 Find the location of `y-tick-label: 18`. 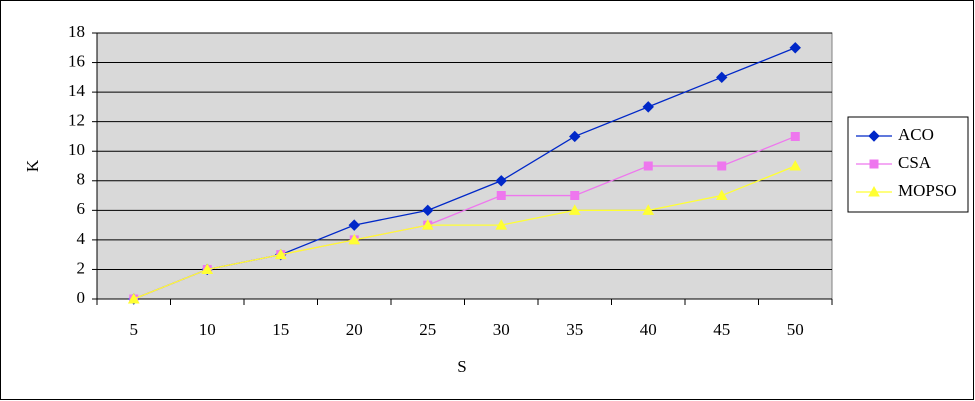

y-tick-label: 18 is located at coordinates (76, 31).